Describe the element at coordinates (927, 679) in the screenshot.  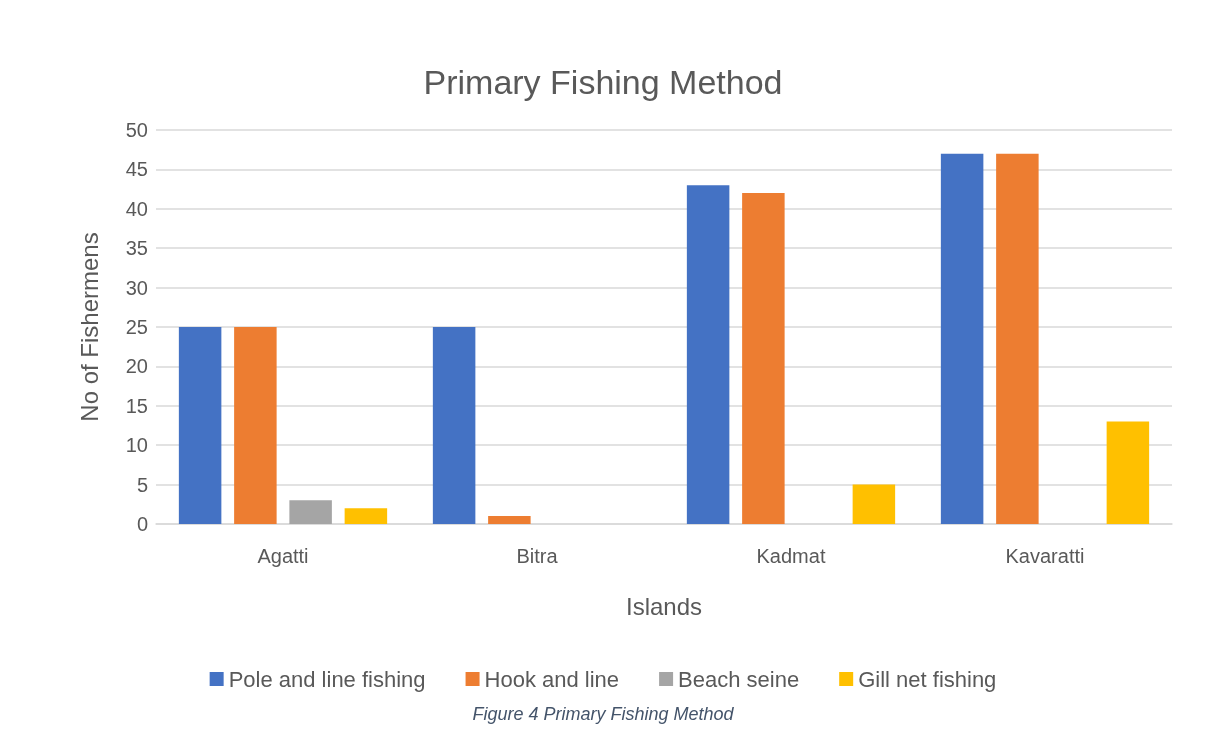
I see `legend-label: Gill net fishing` at that location.